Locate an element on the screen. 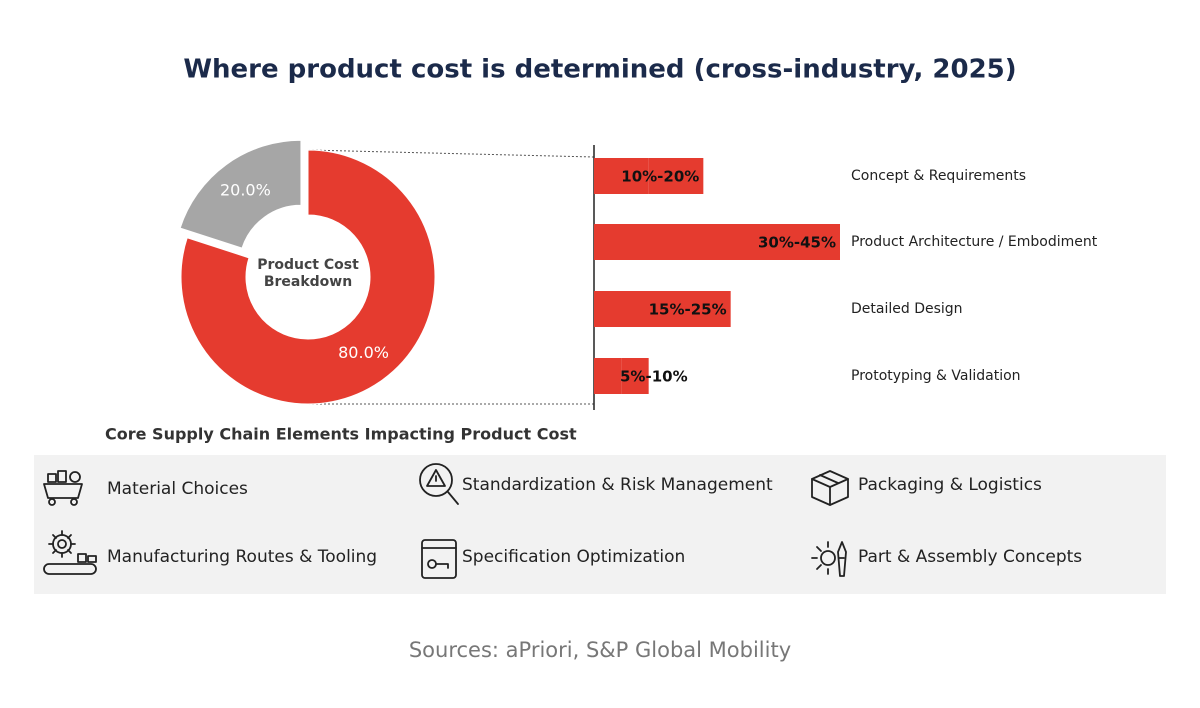 The width and height of the screenshot is (1200, 708). supply-item: Specification Optimization is located at coordinates (573, 557).